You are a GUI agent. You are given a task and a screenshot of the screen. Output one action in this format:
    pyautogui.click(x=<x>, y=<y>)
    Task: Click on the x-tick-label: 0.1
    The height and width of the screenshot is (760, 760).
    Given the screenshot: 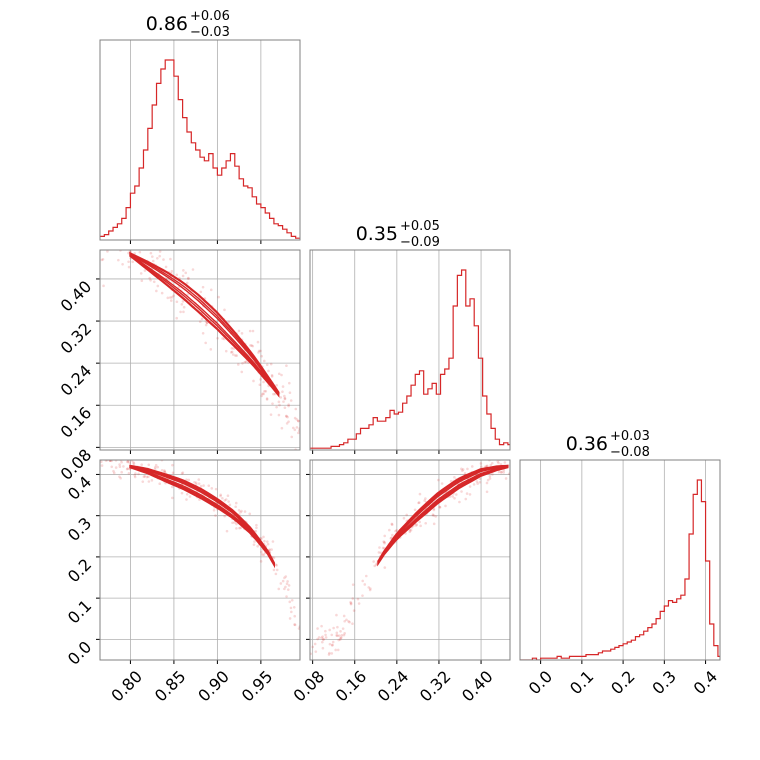 What is the action you would take?
    pyautogui.click(x=581, y=682)
    